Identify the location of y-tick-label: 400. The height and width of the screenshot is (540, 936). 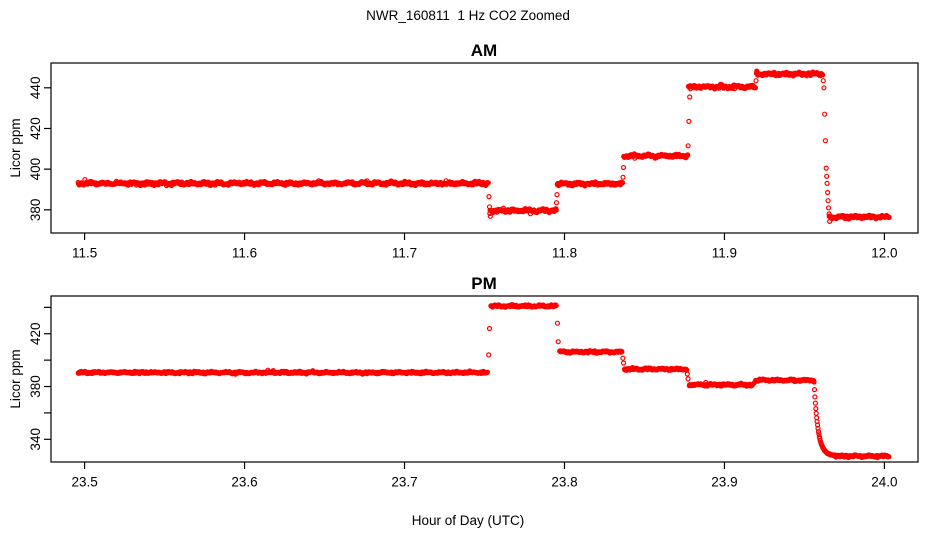
(35, 169).